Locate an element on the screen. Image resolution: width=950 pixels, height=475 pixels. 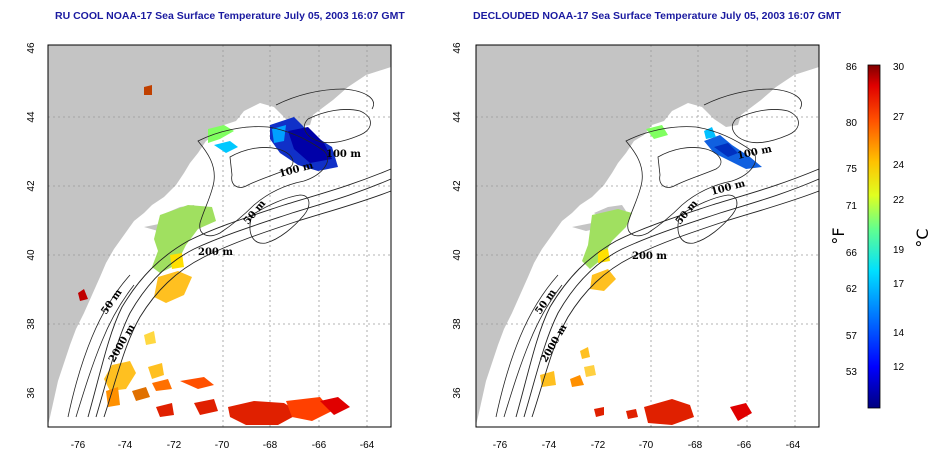
celsius-unit-label: °C is located at coordinates (922, 237).